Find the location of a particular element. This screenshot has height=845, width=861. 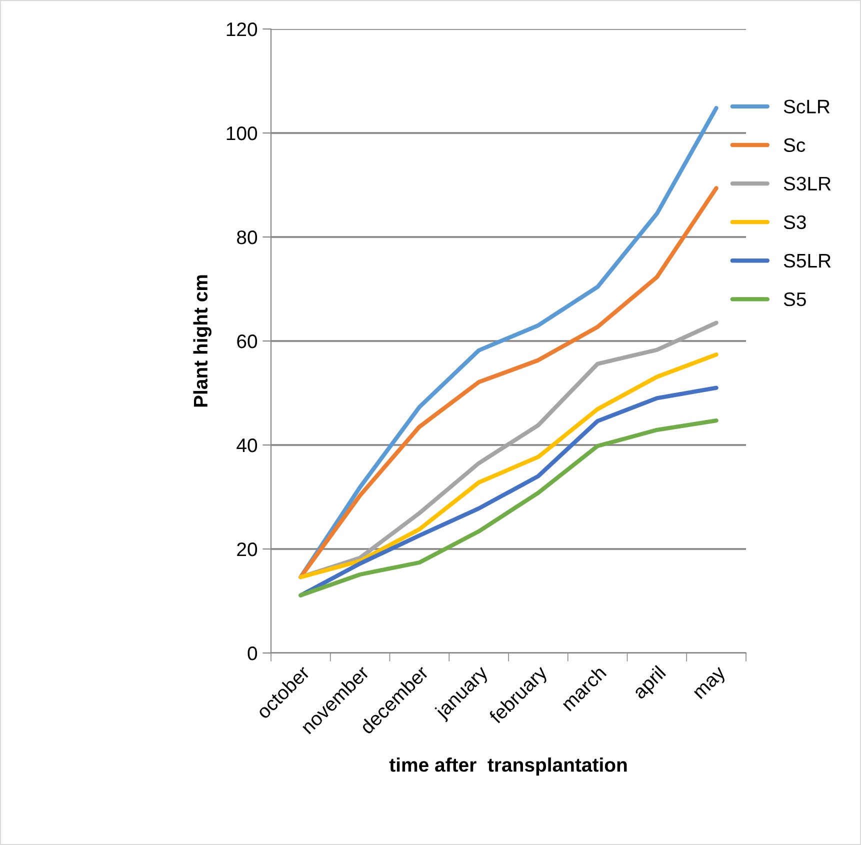

y-tick-label: 40 is located at coordinates (247, 445).